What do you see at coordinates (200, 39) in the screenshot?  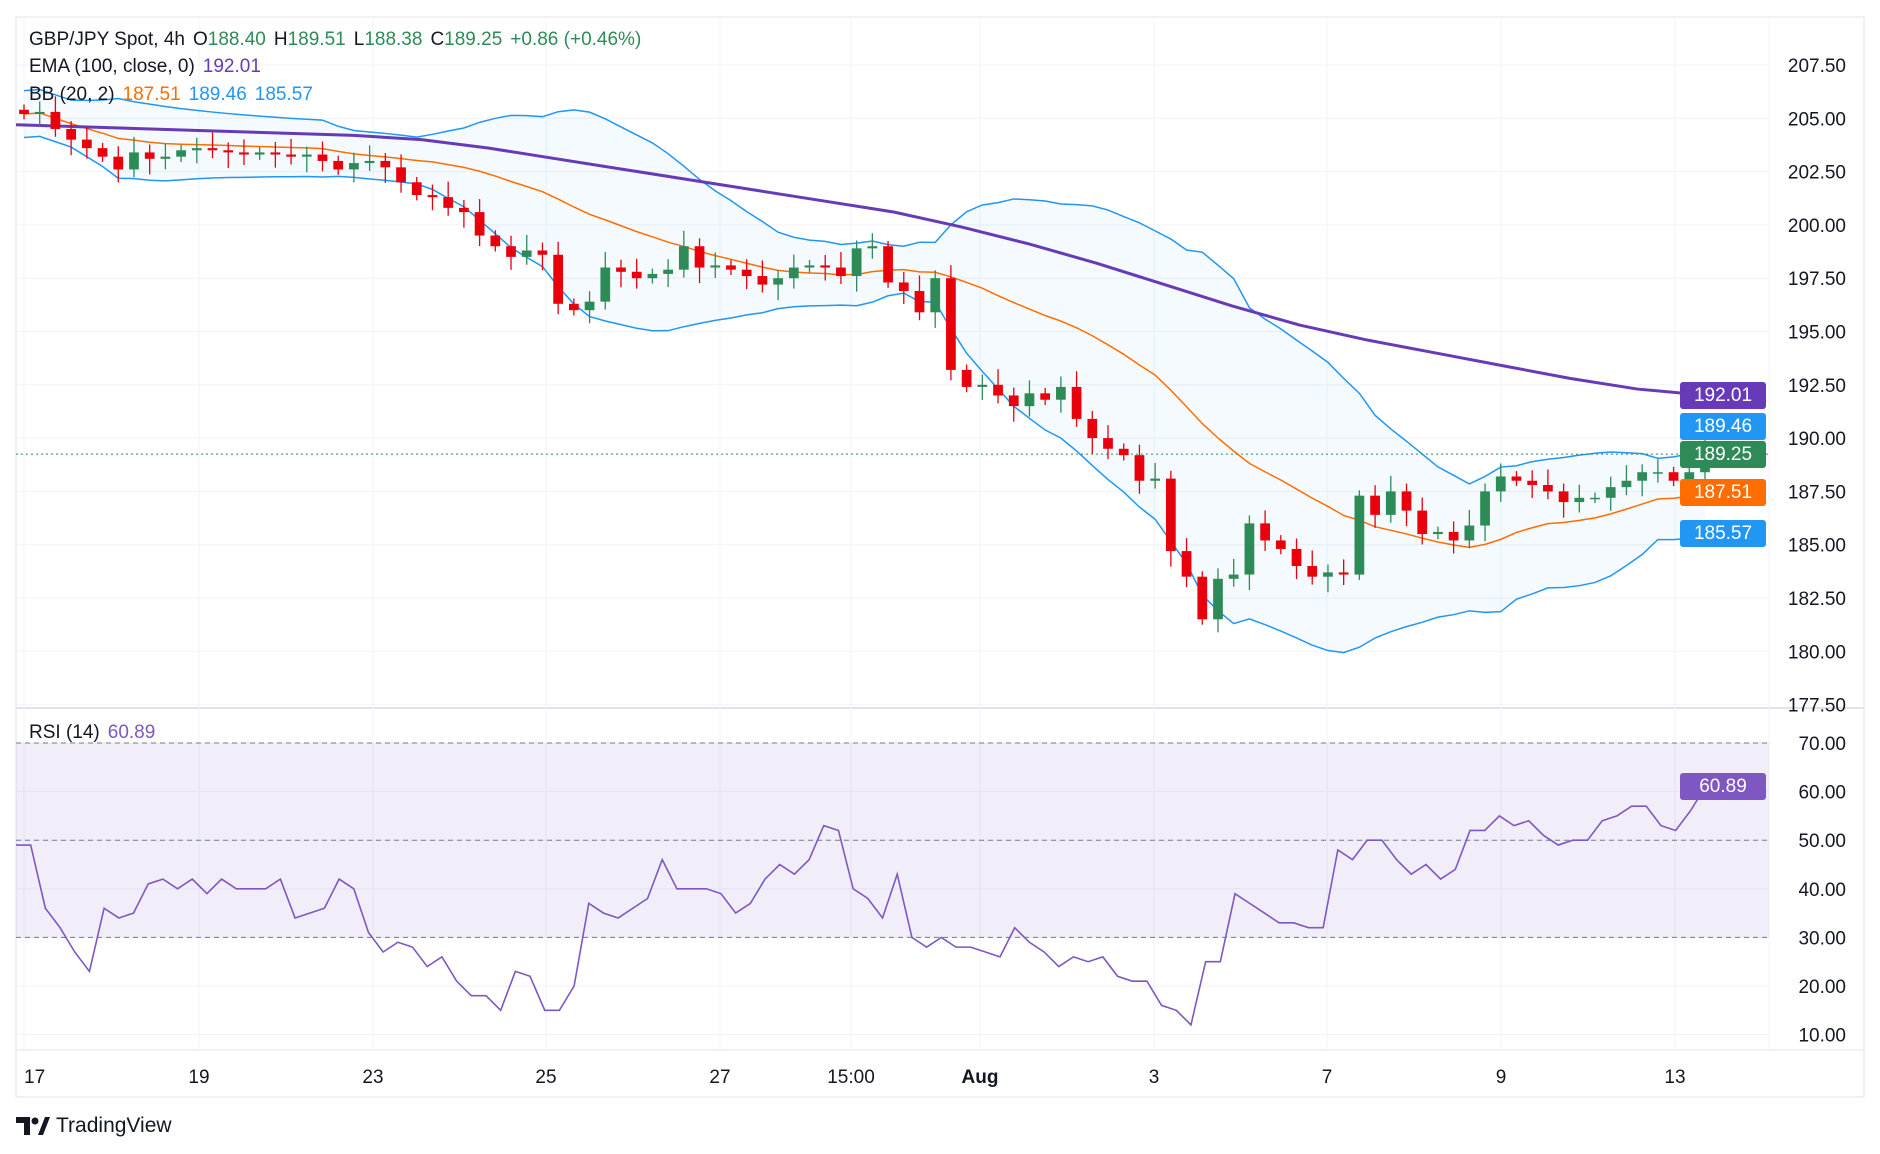 I see `open-label: O` at bounding box center [200, 39].